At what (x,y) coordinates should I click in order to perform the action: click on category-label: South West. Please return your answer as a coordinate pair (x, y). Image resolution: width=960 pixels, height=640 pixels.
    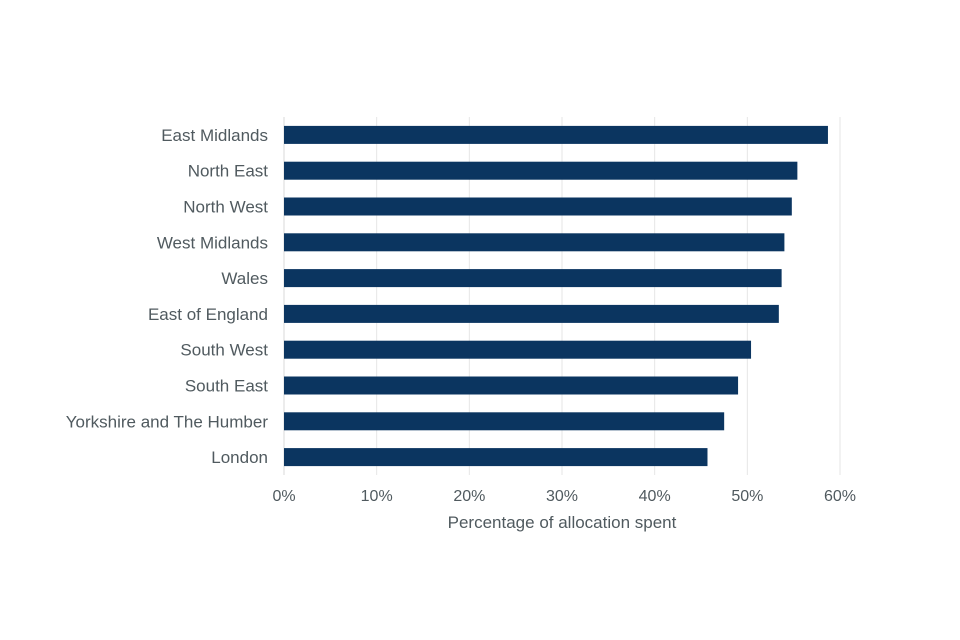
    Looking at the image, I should click on (224, 350).